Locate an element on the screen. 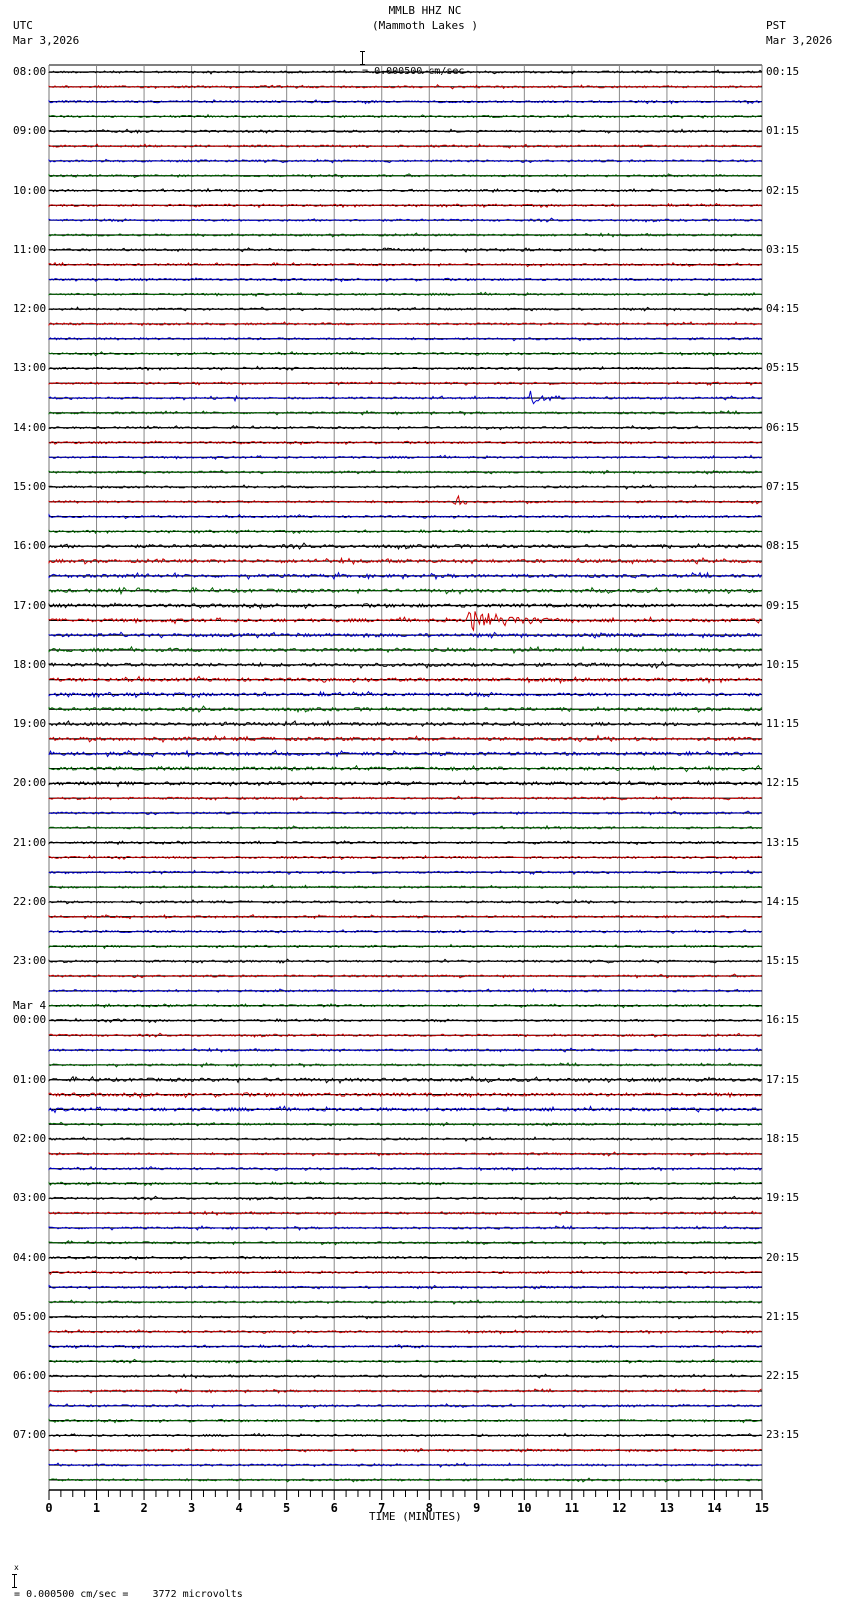 Image resolution: width=850 pixels, height=1601 pixels. pst-hour-label: 14:15 is located at coordinates (783, 901).